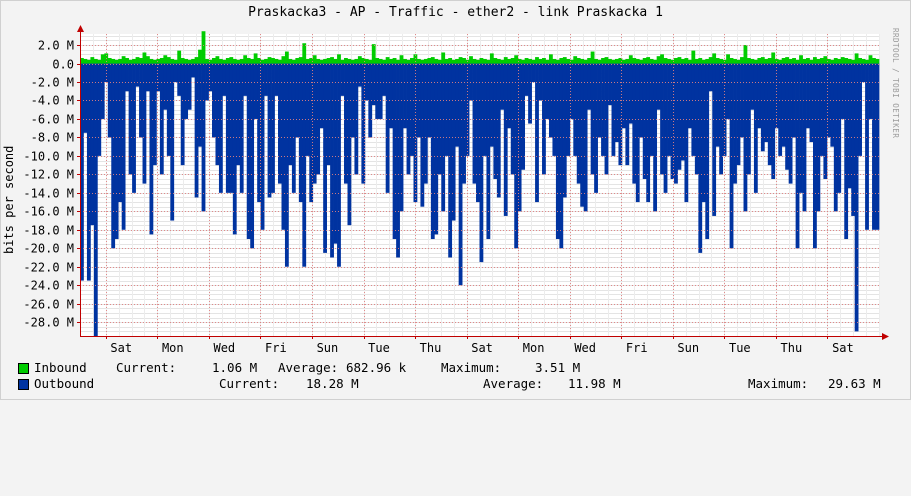 Image resolution: width=911 pixels, height=496 pixels. Describe the element at coordinates (48, 157) in the screenshot. I see `y-tick-label: -10.0 M` at that location.